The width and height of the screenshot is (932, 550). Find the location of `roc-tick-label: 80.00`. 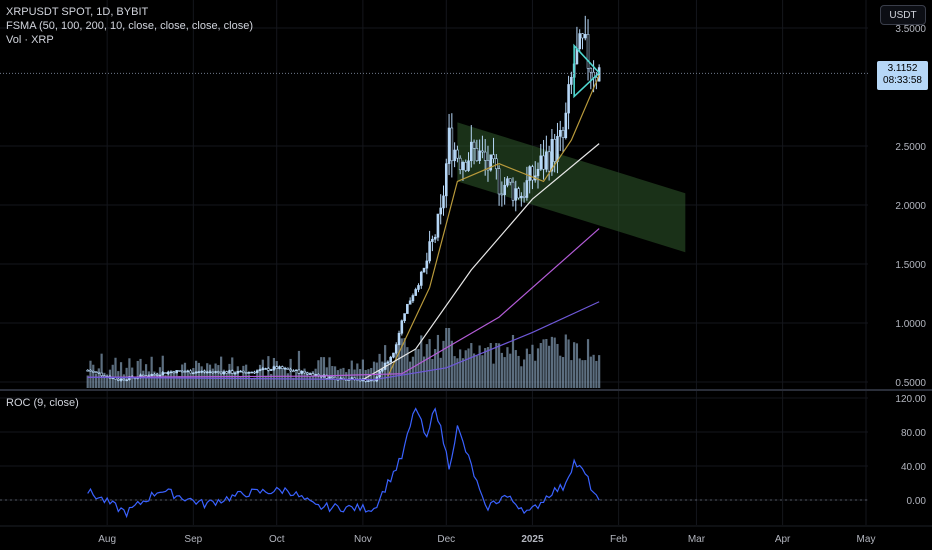

roc-tick-label: 80.00 is located at coordinates (913, 433).